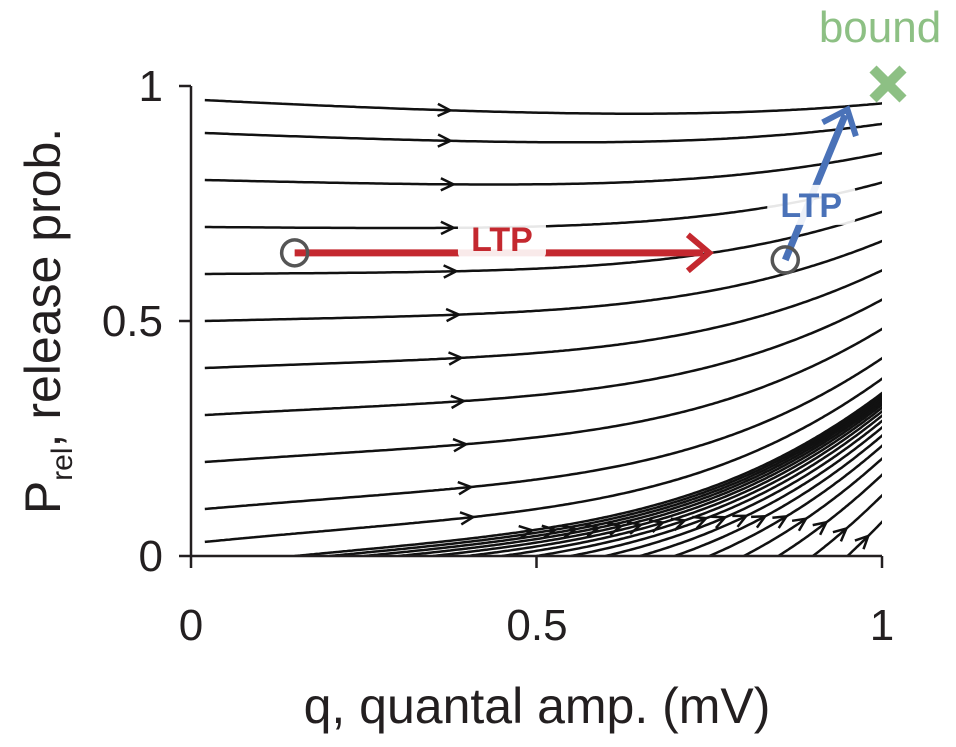  Describe the element at coordinates (880, 53) in the screenshot. I see `bound-marker: bound` at that location.